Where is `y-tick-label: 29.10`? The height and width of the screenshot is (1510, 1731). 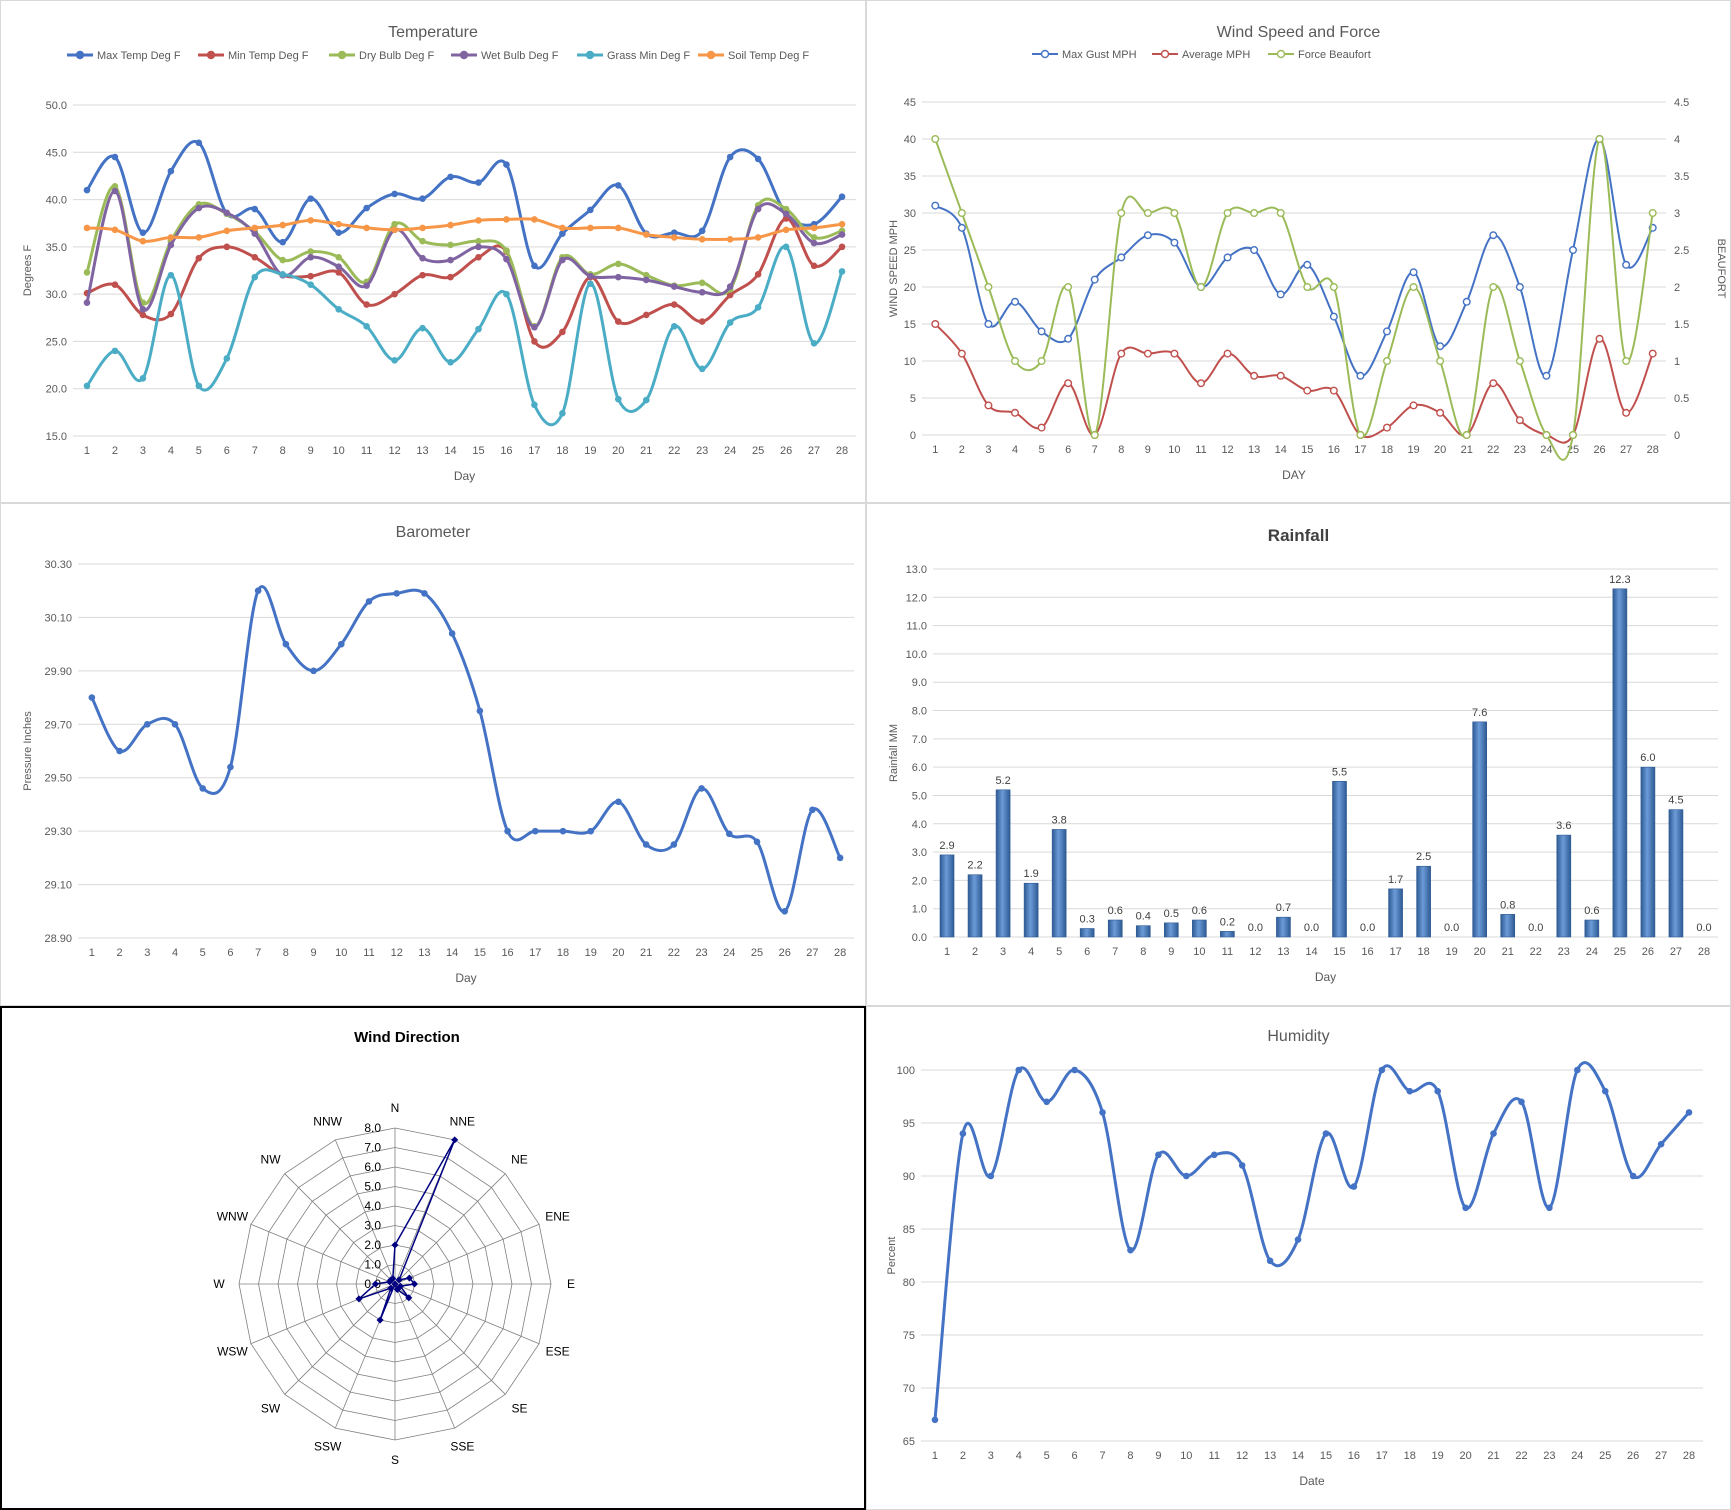
y-tick-label: 29.10 is located at coordinates (58, 886).